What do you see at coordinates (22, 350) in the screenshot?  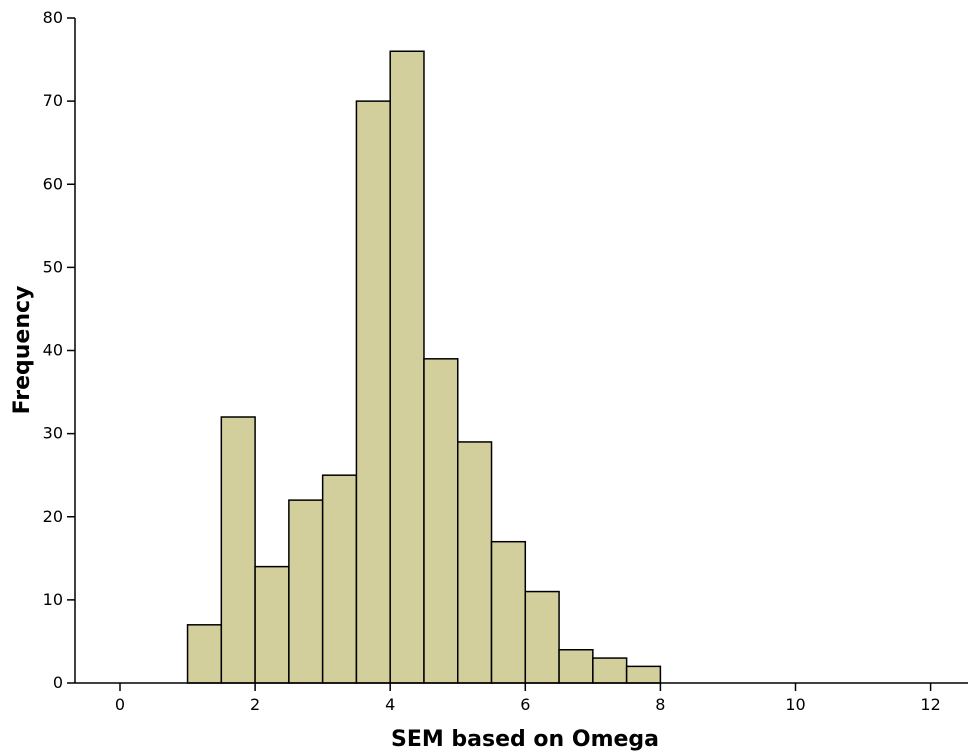 I see `y-axis-title: Frequency` at bounding box center [22, 350].